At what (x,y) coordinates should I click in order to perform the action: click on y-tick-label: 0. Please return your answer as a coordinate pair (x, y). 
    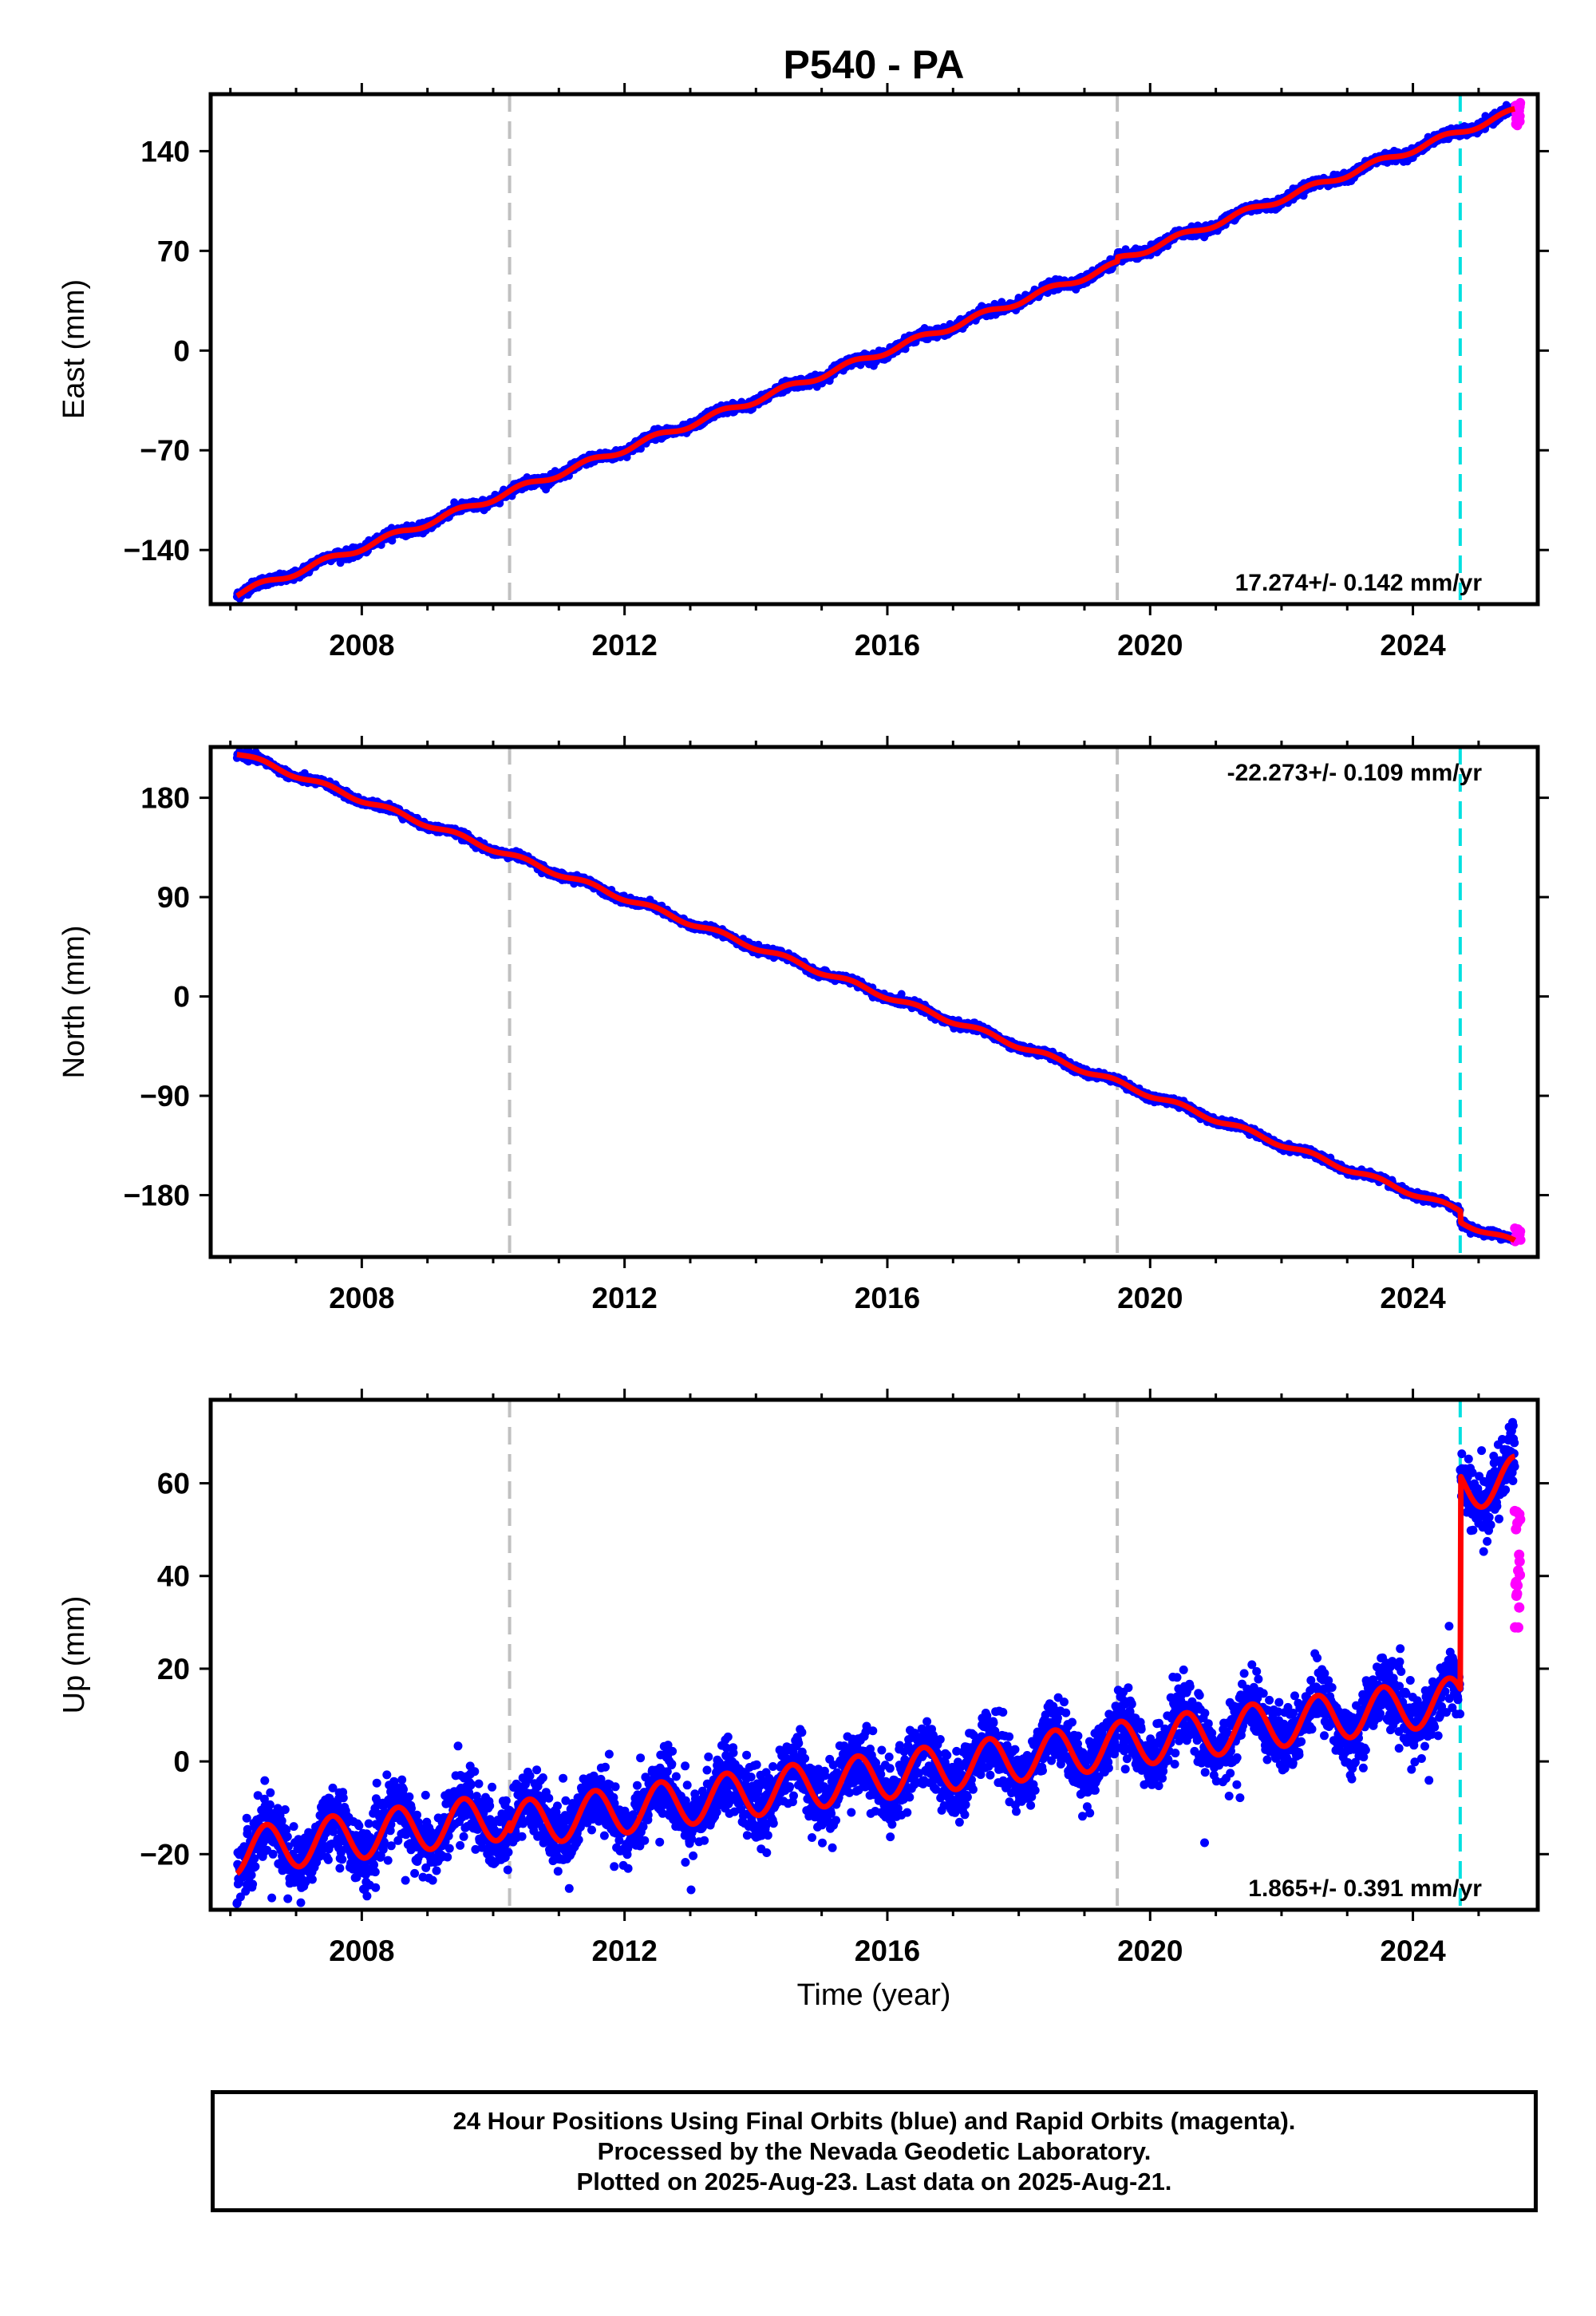
    Looking at the image, I should click on (181, 350).